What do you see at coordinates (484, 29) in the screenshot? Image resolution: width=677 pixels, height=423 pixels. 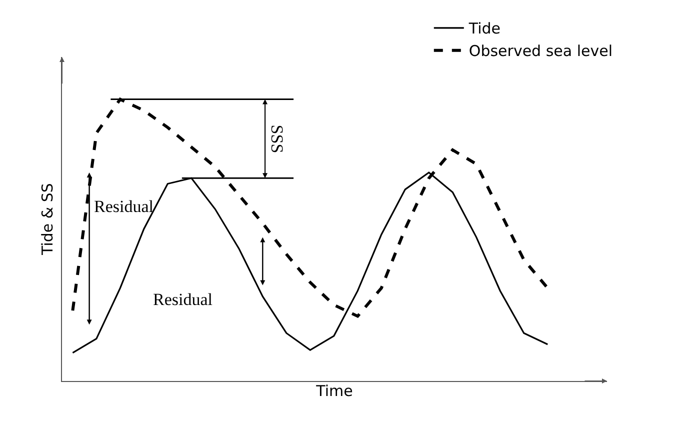 I see `legend-label: Tide` at bounding box center [484, 29].